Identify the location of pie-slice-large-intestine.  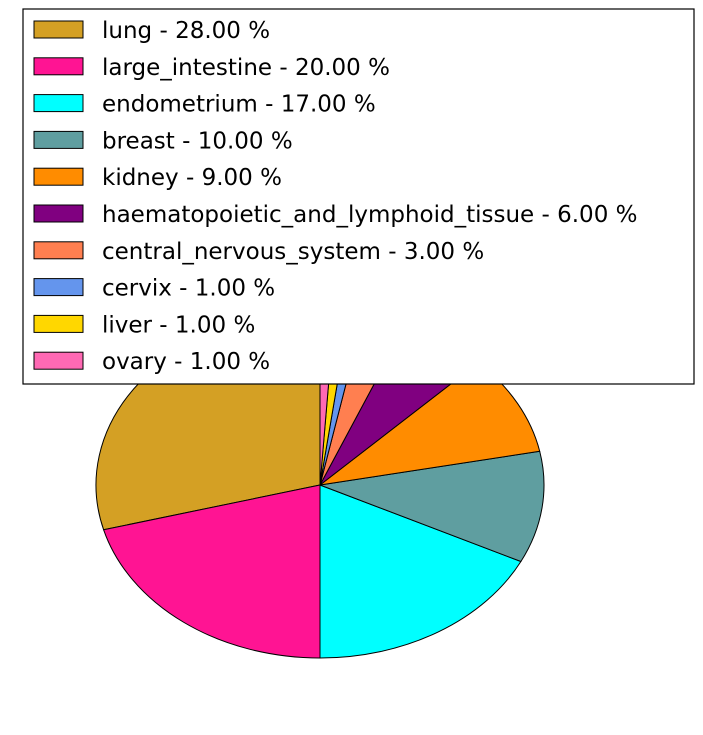
(212, 571).